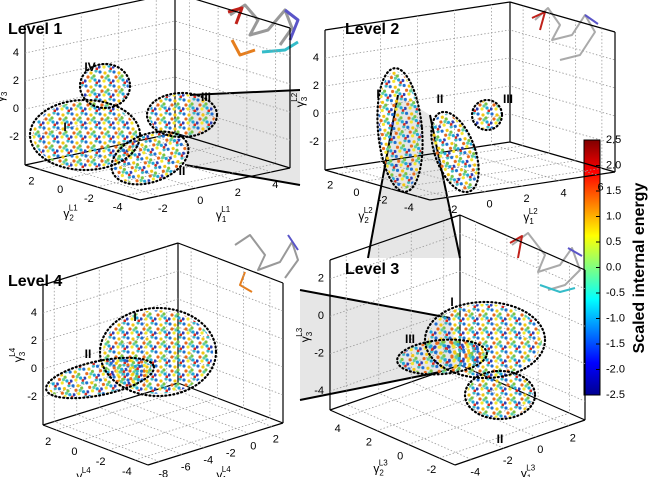 This screenshot has width=662, height=477. I want to click on colorbar-tick-label: 1.0, so click(613, 216).